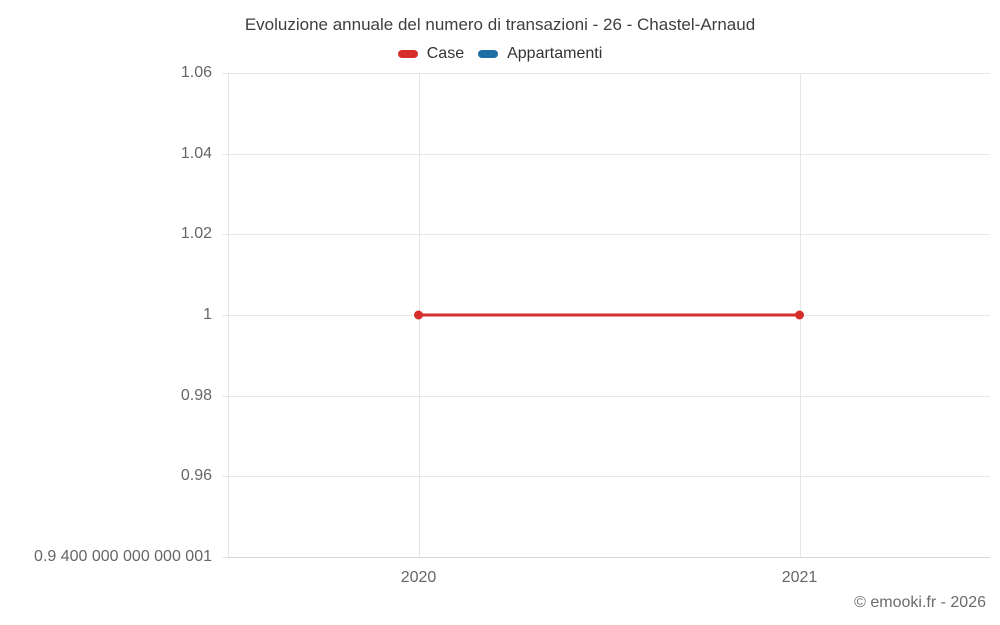  What do you see at coordinates (196, 72) in the screenshot?
I see `y-tick-label: 1.06` at bounding box center [196, 72].